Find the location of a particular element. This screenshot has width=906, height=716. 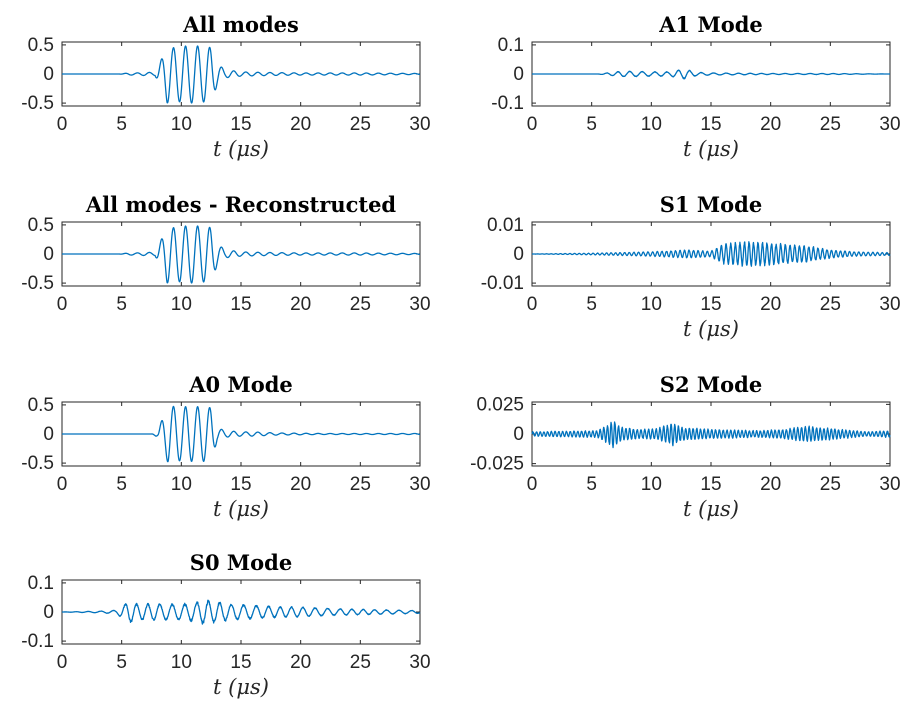

plot-title: A1 Mode is located at coordinates (710, 24).